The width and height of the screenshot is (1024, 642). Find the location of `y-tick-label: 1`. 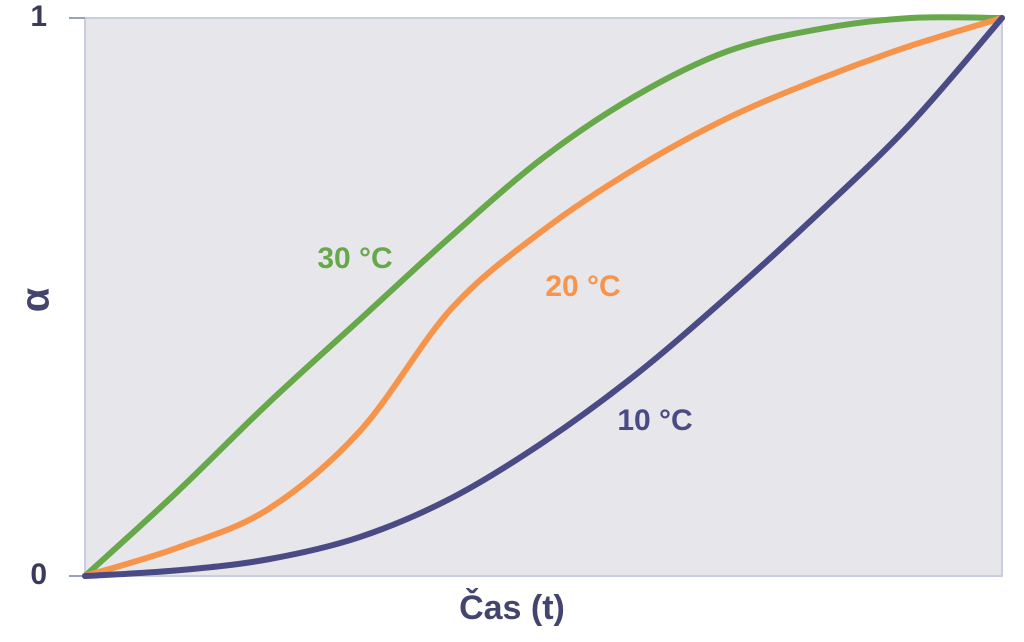

y-tick-label: 1 is located at coordinates (38, 16).